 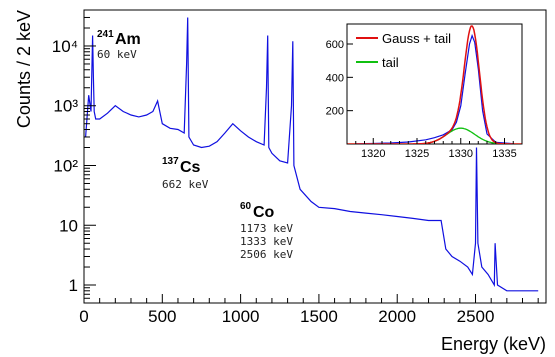 What do you see at coordinates (190, 167) in the screenshot?
I see `cs137-name: Cs` at bounding box center [190, 167].